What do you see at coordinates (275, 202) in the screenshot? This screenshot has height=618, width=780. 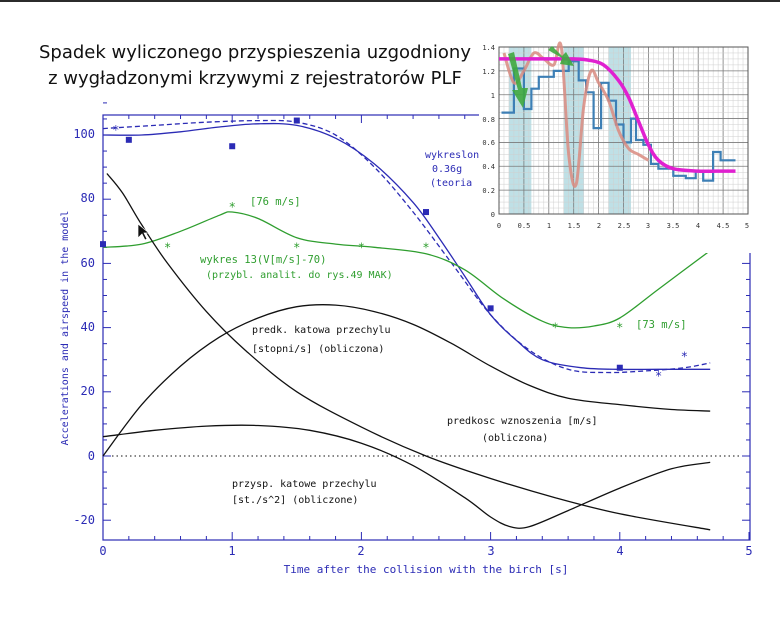 I see `annotation-76ms: [76 m/s]` at bounding box center [275, 202].